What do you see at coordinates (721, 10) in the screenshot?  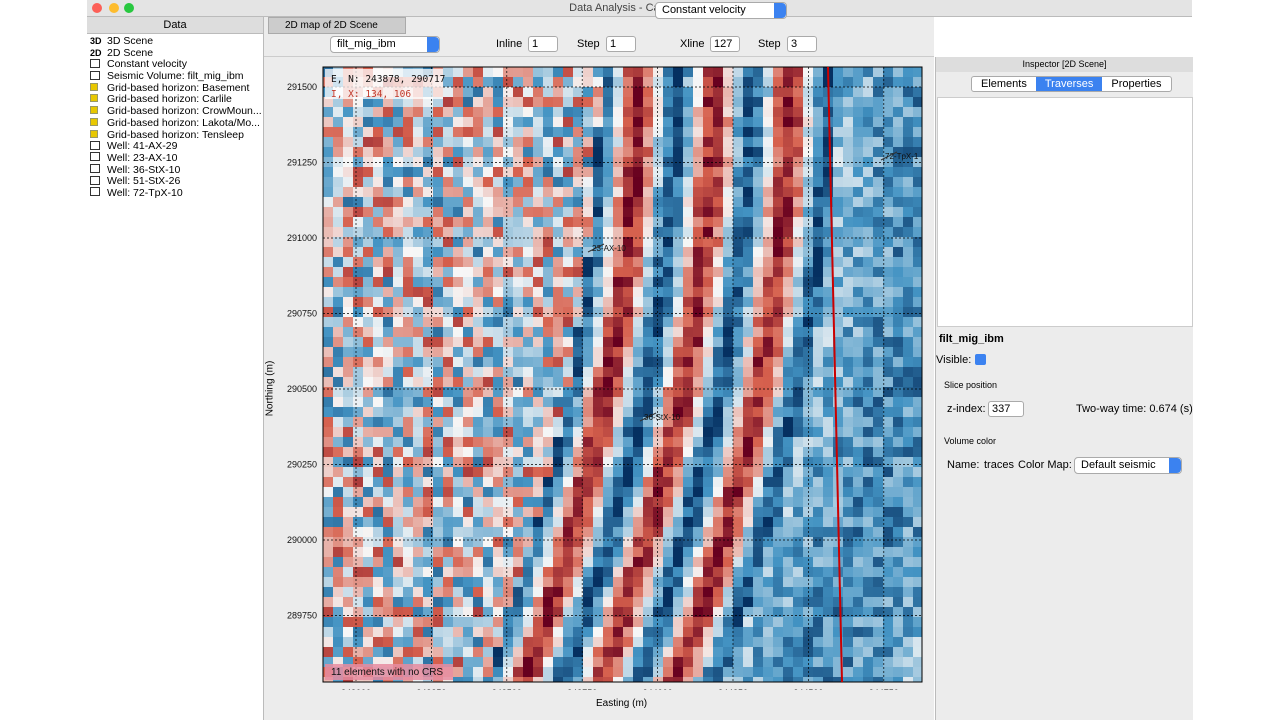 I see `velocity-select: Constant velocity` at bounding box center [721, 10].